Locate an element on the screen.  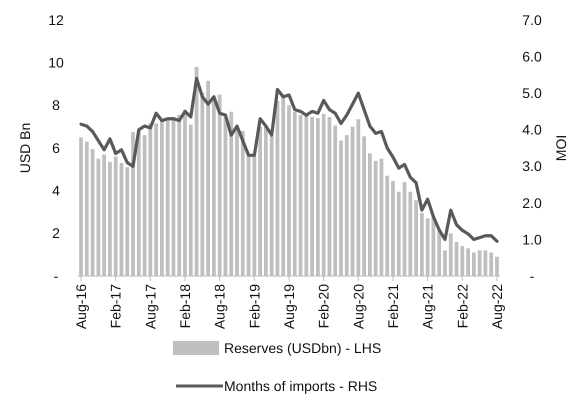
x-tick-label: Feb-22 is located at coordinates (462, 306).